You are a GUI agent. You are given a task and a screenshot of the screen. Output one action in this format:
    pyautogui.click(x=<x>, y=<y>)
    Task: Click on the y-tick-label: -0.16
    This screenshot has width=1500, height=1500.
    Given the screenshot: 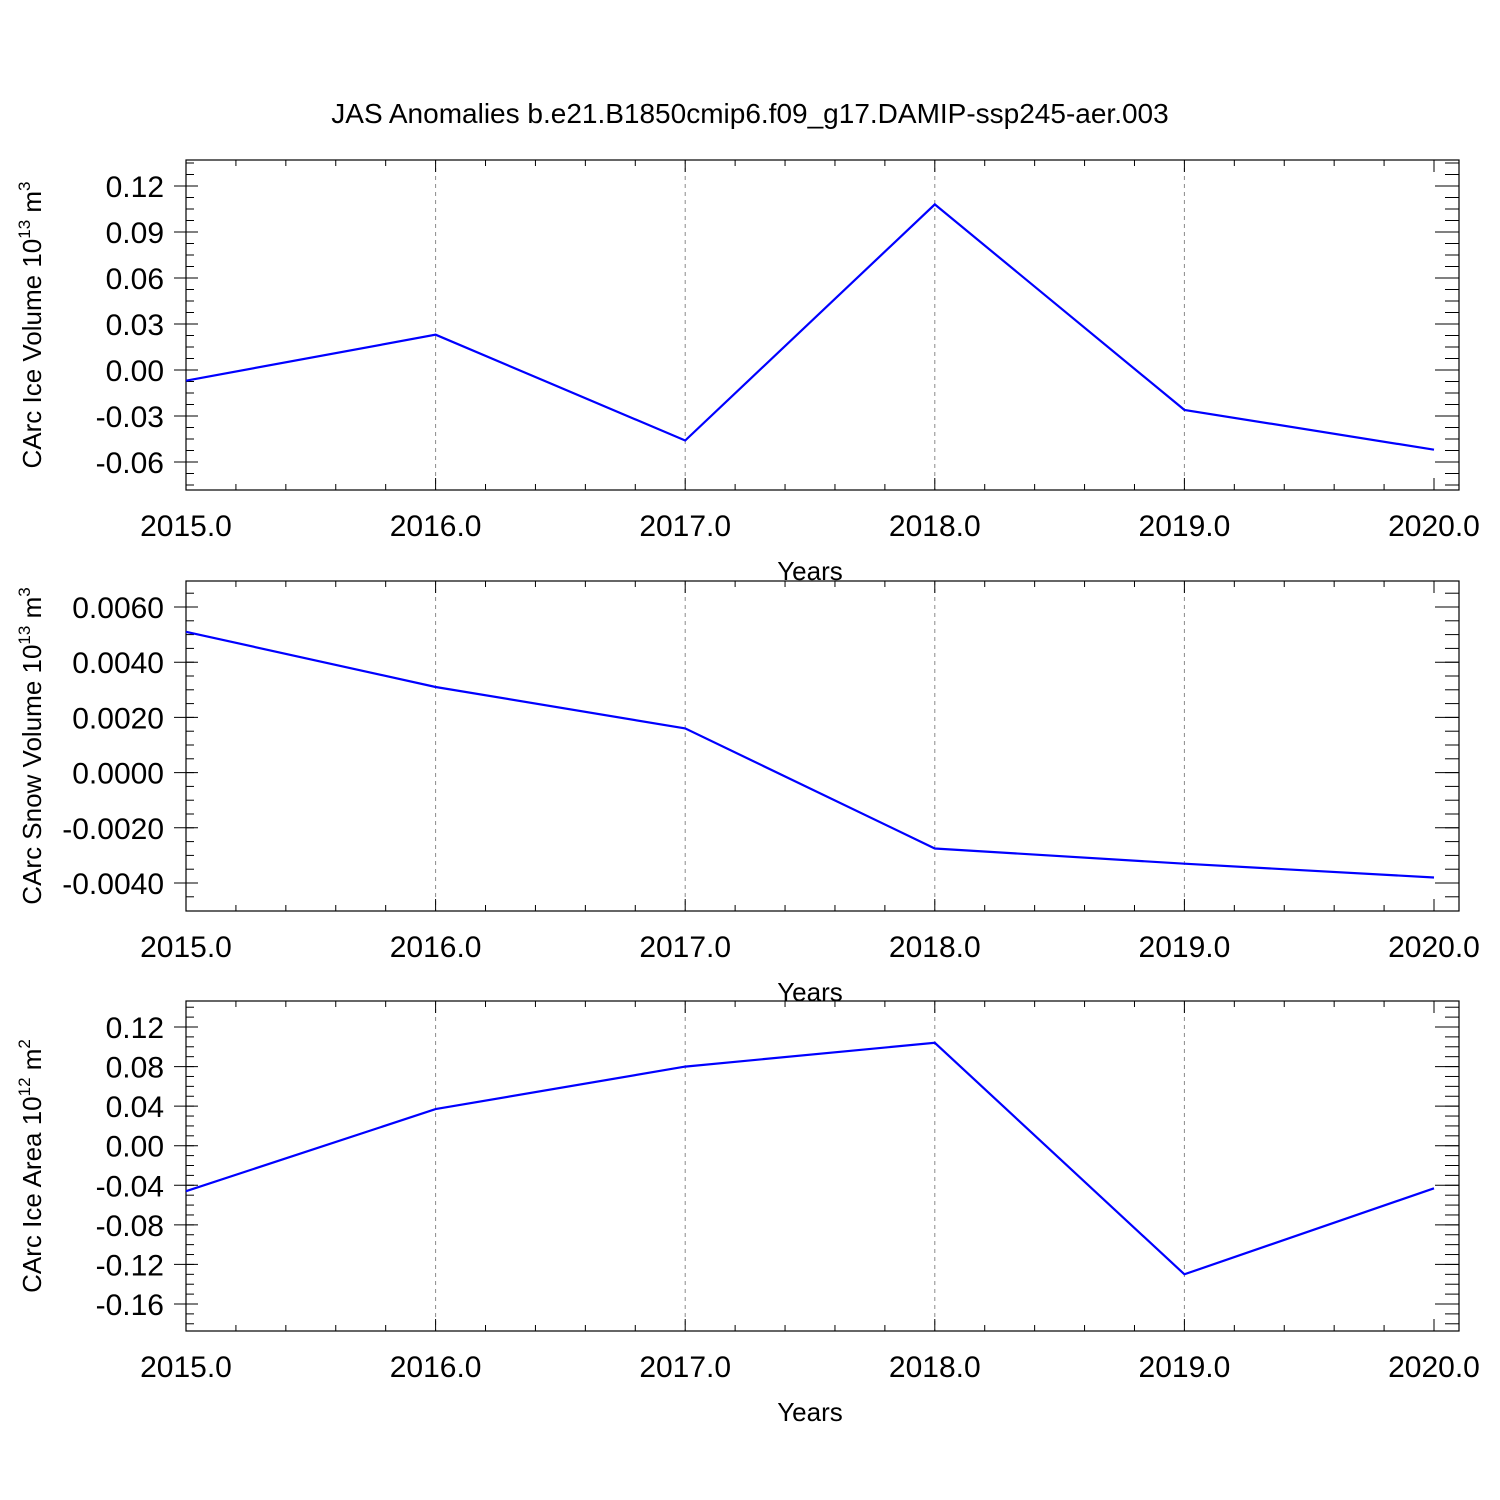 What is the action you would take?
    pyautogui.click(x=130, y=1305)
    